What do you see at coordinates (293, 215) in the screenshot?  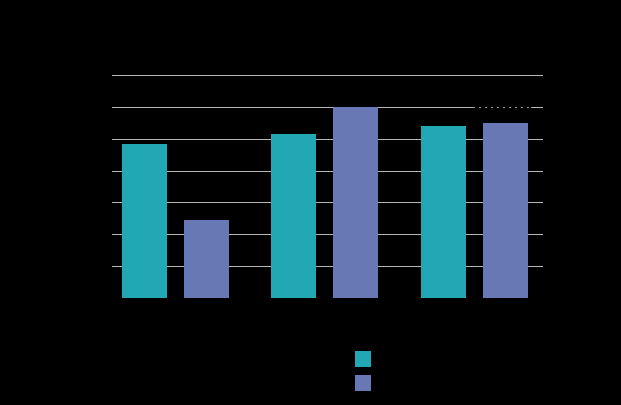 I see `bar-group2-series1` at bounding box center [293, 215].